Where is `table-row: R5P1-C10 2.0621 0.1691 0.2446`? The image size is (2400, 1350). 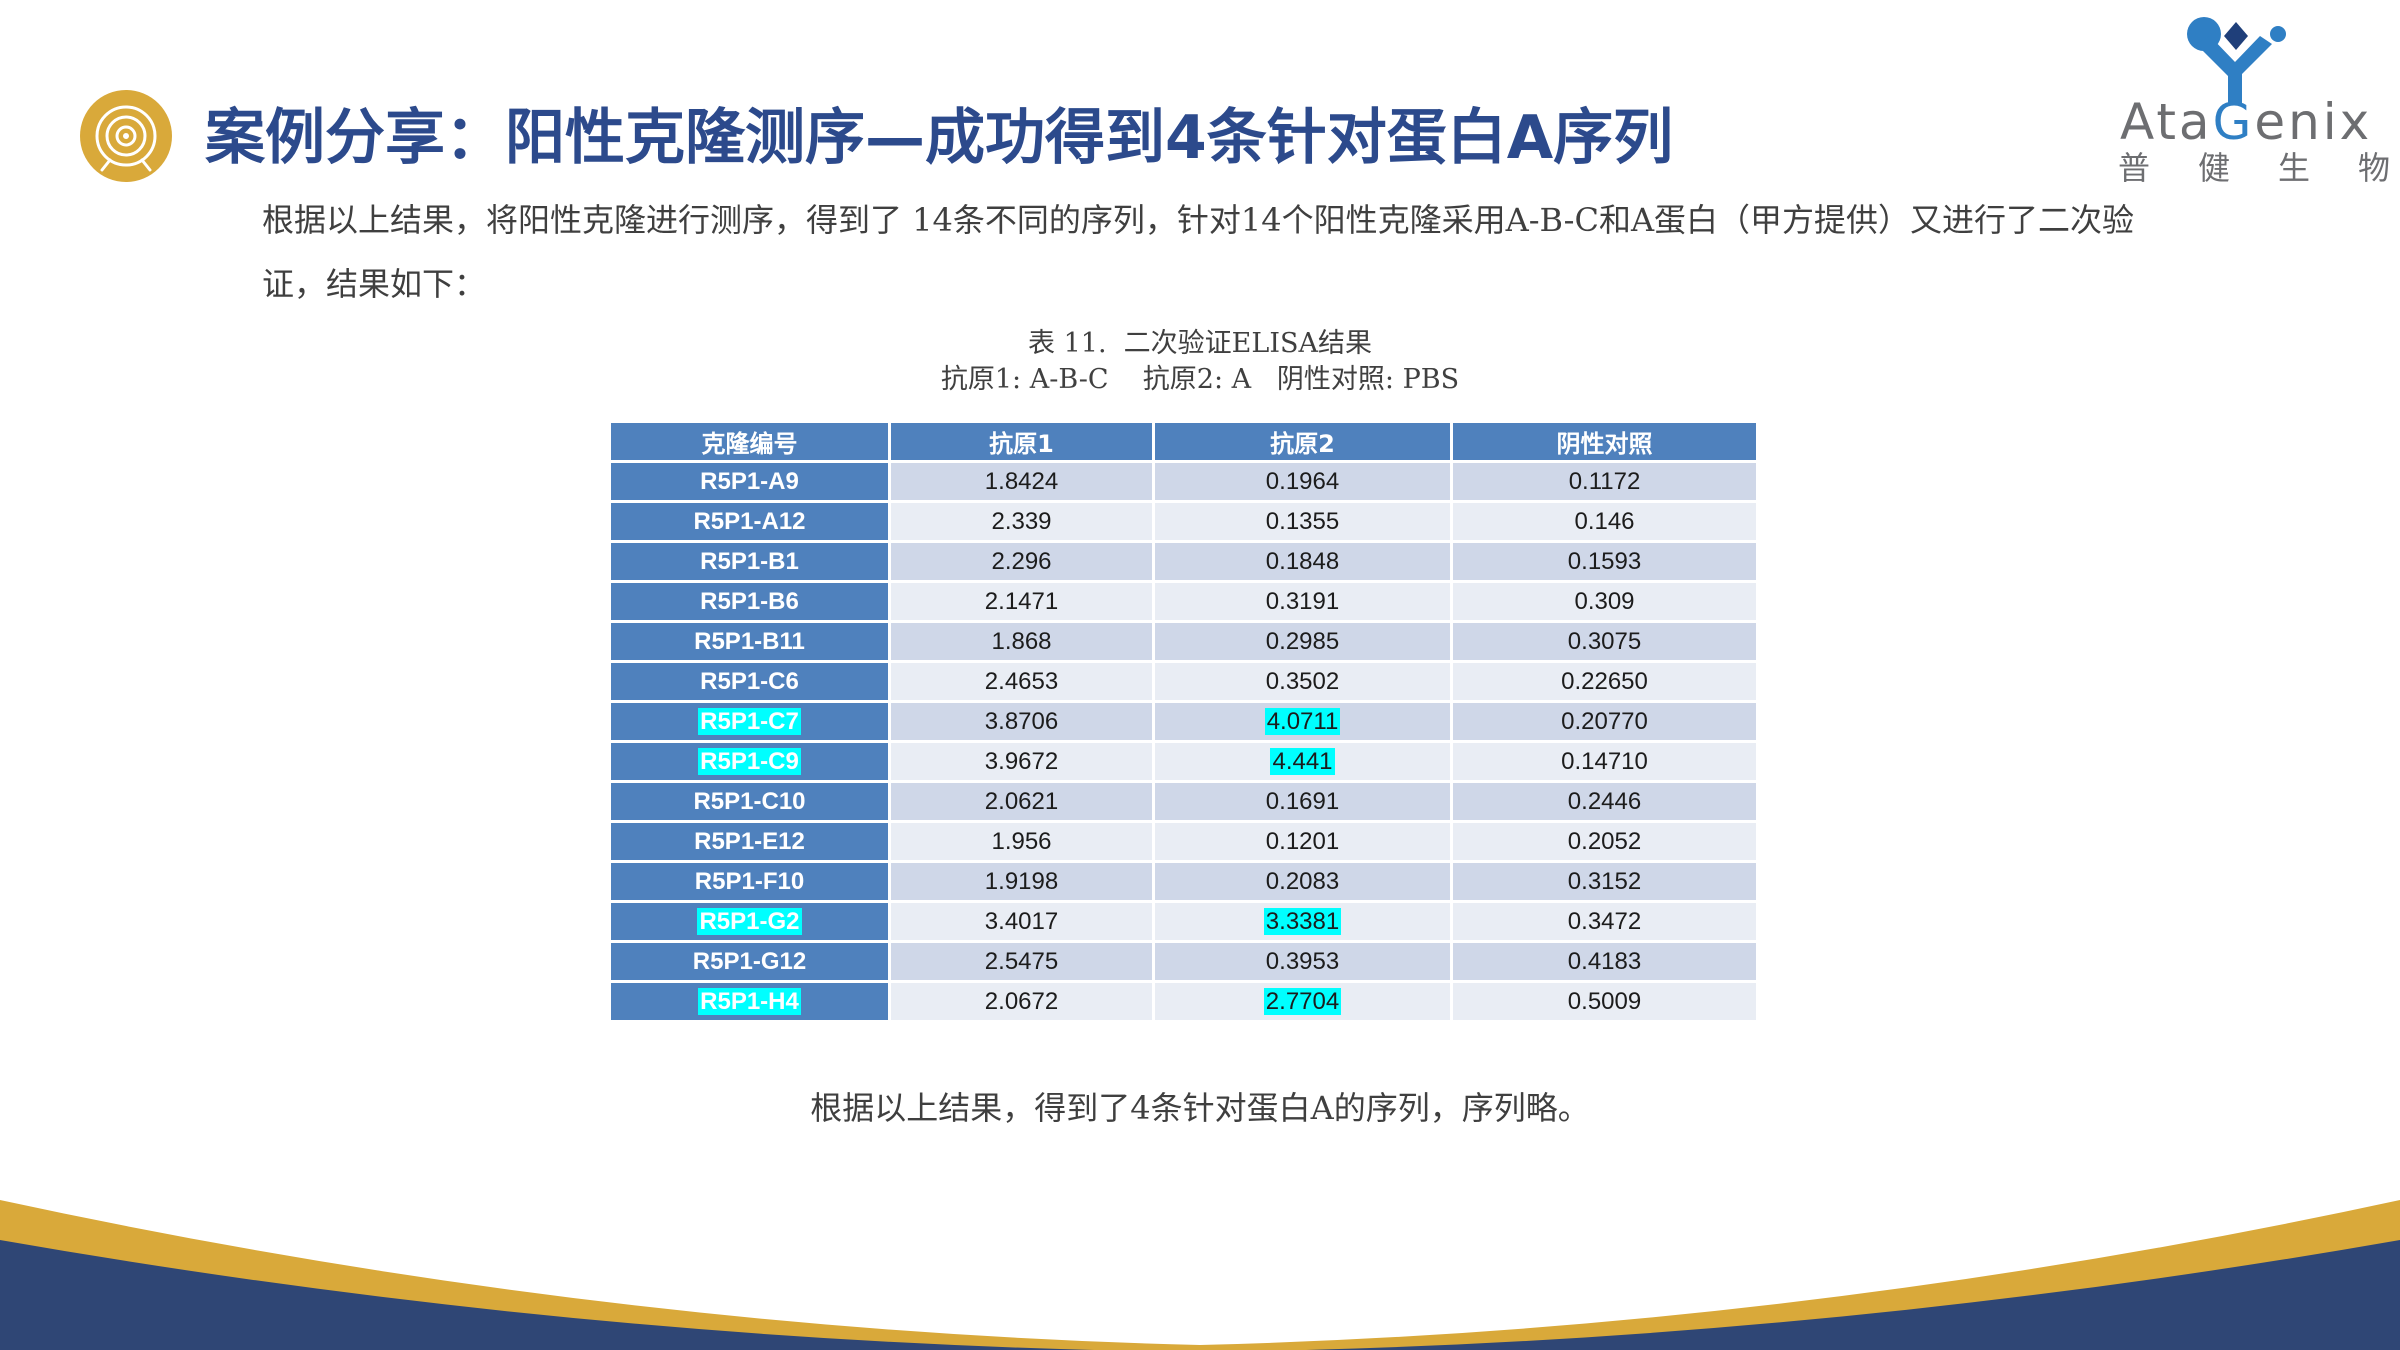 table-row: R5P1-C10 2.0621 0.1691 0.2446 is located at coordinates (1183, 801).